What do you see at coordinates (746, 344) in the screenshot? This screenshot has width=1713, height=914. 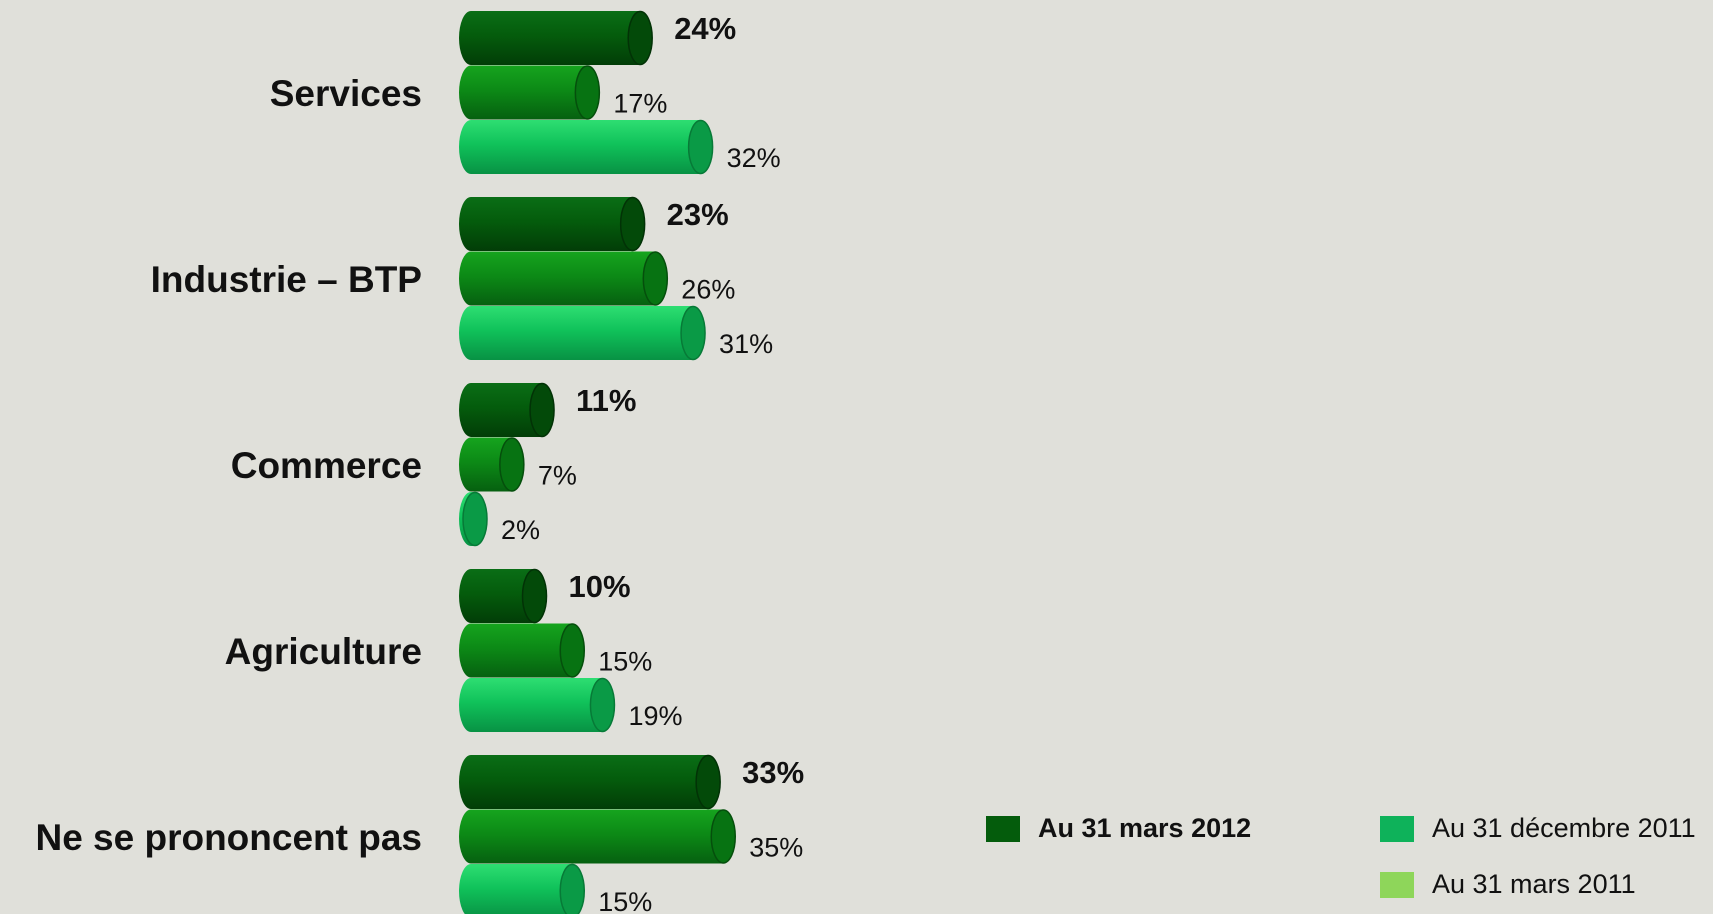 I see `value-label-industrie-btp-series-2: 31%` at bounding box center [746, 344].